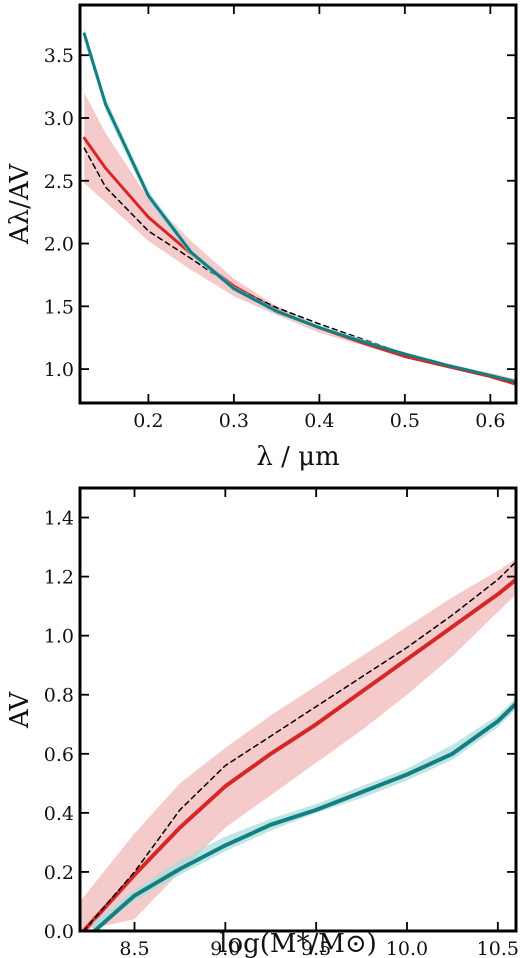 The image size is (520, 958). I want to click on bottom-ytick-label: 1.2, so click(59, 578).